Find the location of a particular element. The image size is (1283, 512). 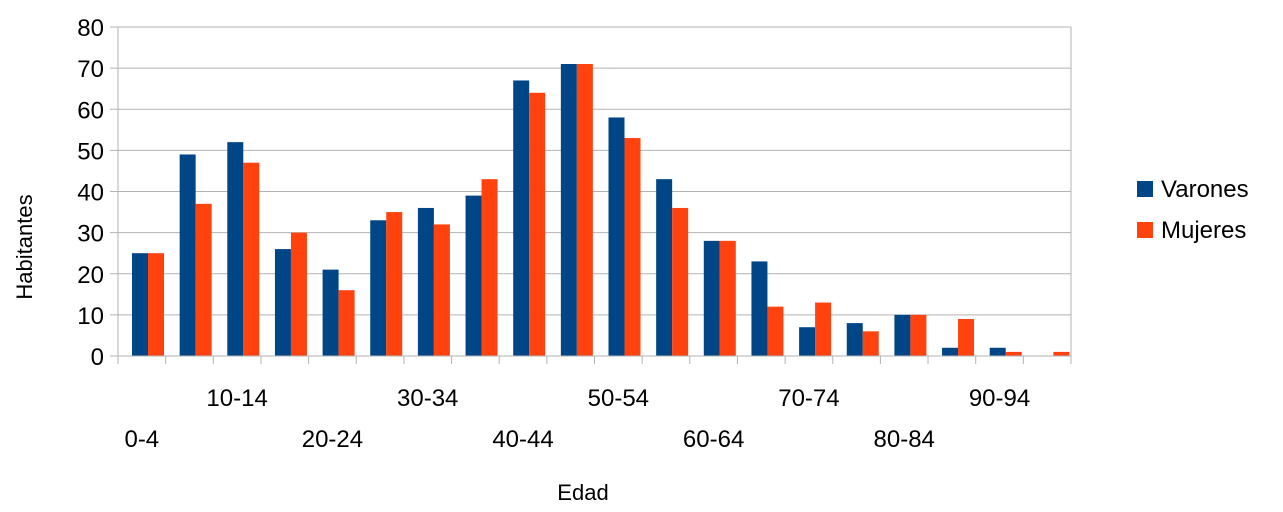

x-tick-label: 90-94 is located at coordinates (999, 398).